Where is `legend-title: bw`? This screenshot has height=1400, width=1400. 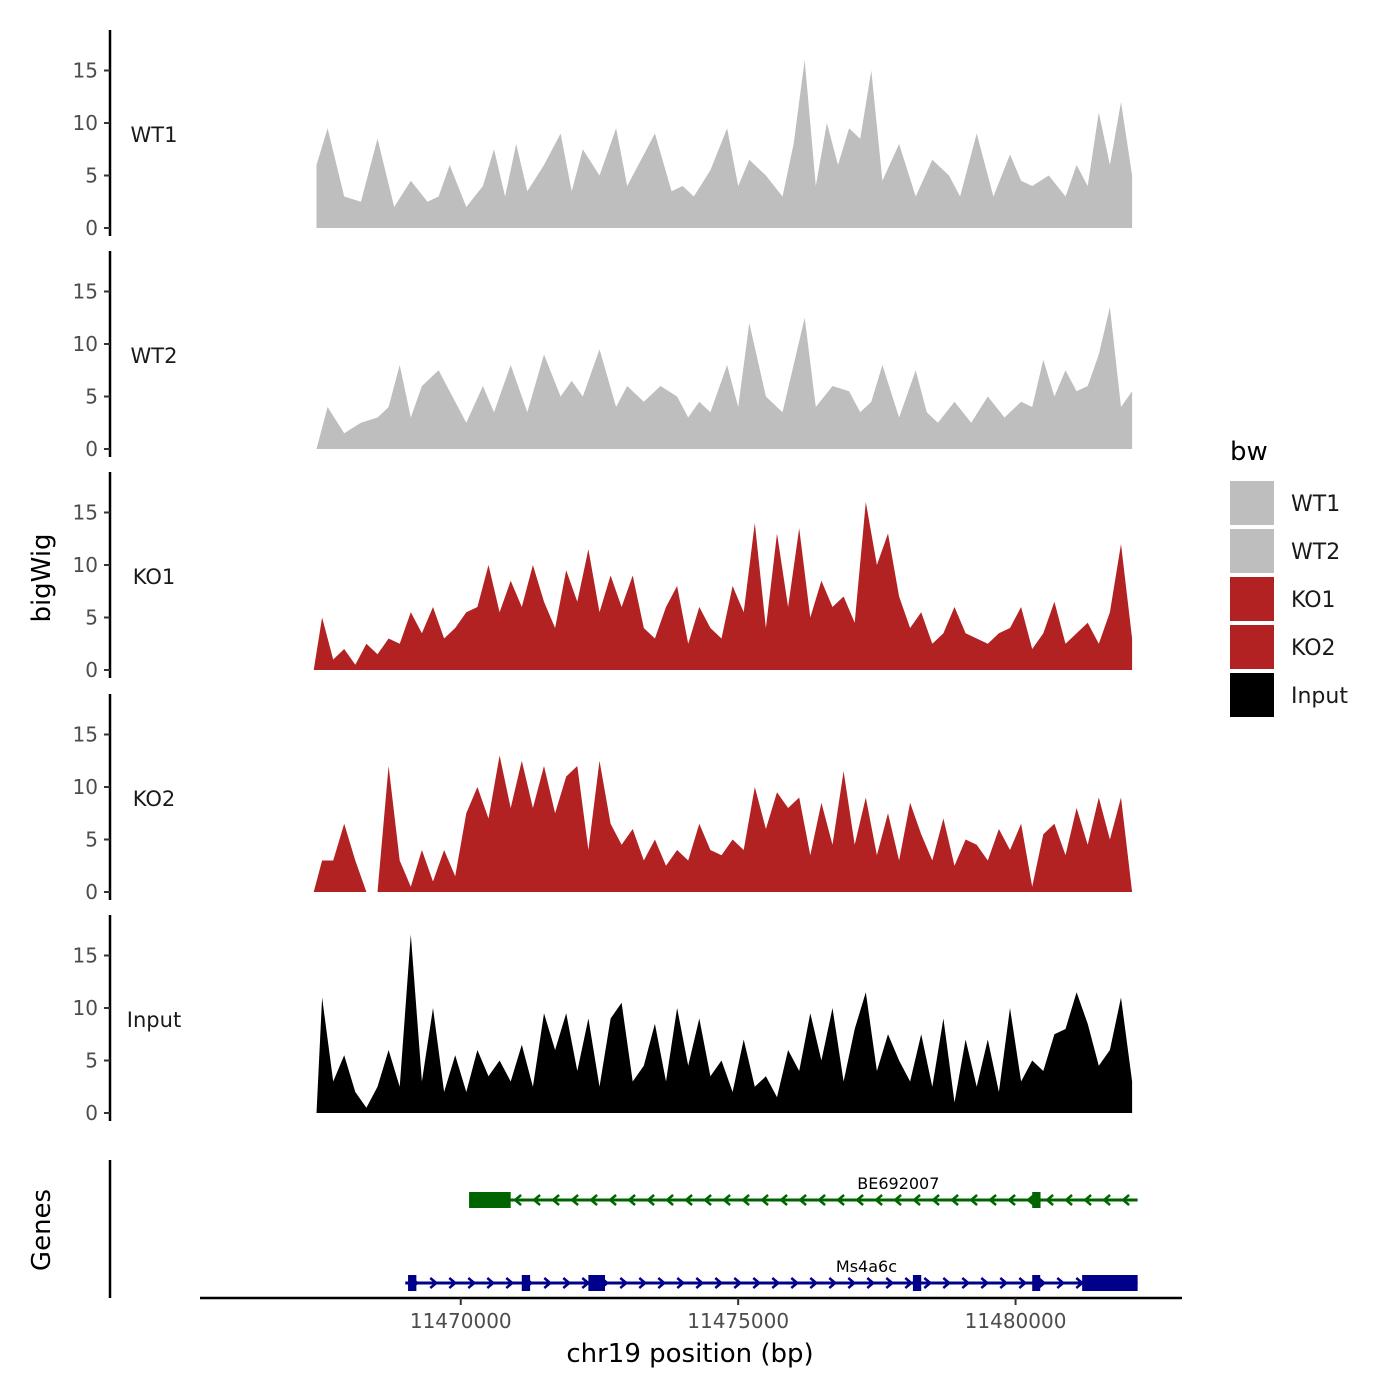 legend-title: bw is located at coordinates (1249, 452).